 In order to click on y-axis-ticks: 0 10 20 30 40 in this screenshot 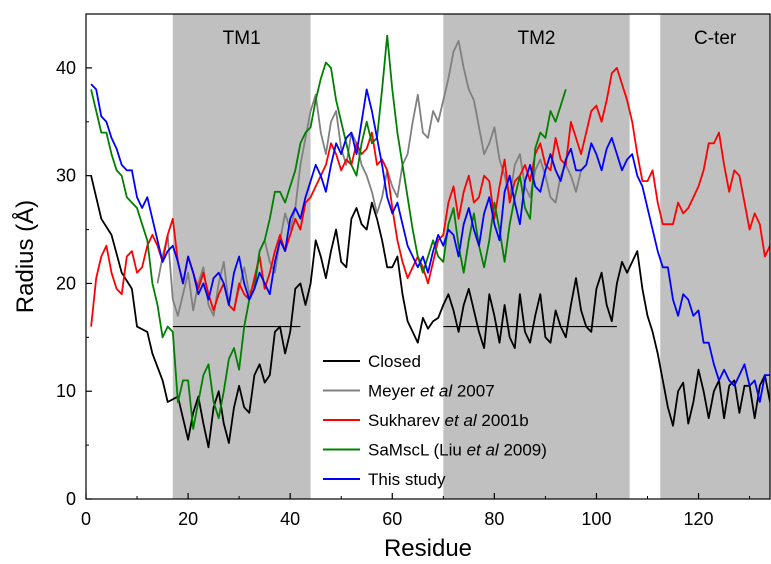, I will do `click(74, 283)`.